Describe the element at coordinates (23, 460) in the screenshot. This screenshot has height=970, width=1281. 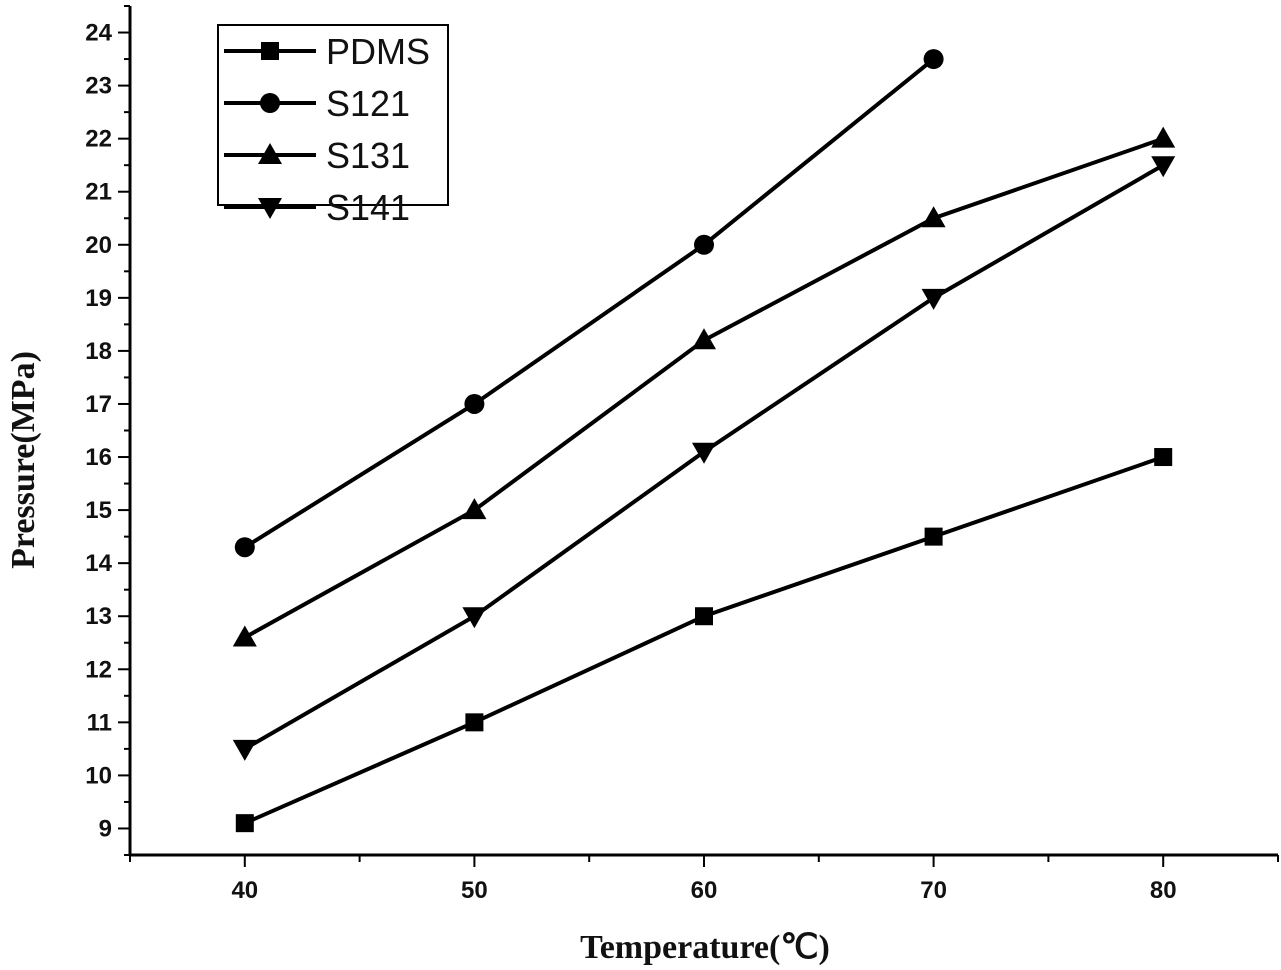
I see `y-axis-title: Pressure(MPa)` at that location.